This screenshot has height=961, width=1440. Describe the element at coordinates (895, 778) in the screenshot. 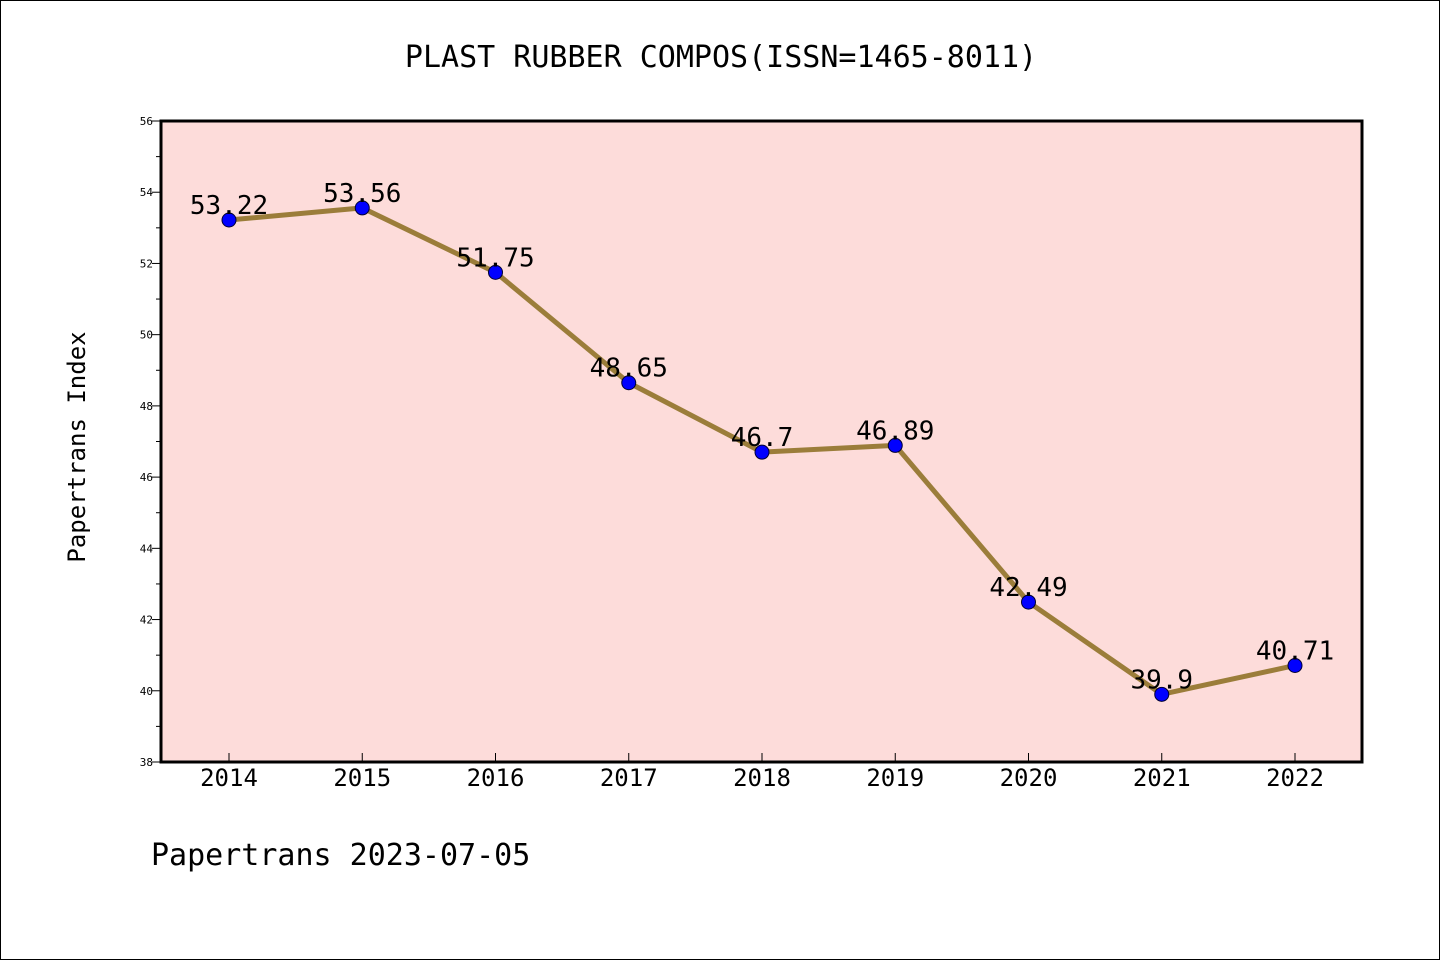

I see `x-tick-label: 2019` at that location.